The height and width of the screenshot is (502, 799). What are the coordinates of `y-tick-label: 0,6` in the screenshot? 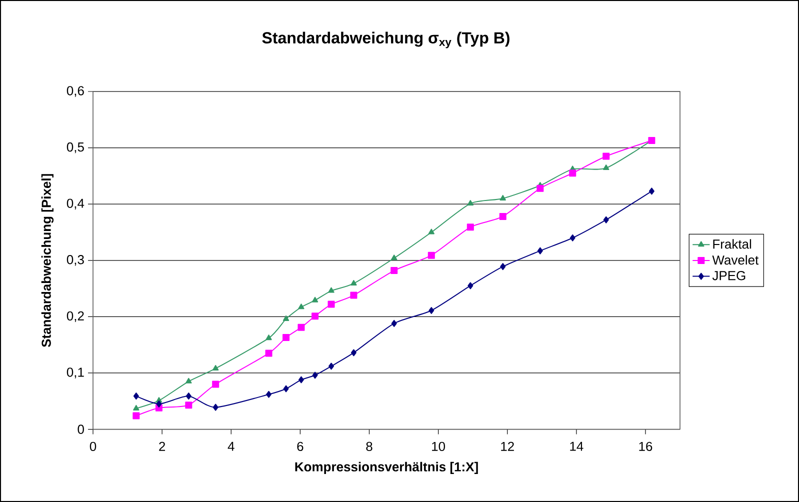 It's located at (75, 91).